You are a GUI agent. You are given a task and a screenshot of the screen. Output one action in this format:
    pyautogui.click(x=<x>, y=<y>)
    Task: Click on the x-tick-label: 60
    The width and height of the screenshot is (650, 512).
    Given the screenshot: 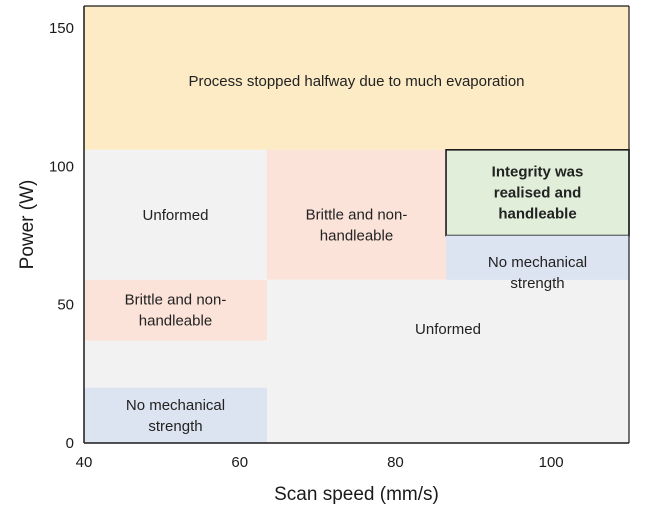 What is the action you would take?
    pyautogui.click(x=239, y=462)
    